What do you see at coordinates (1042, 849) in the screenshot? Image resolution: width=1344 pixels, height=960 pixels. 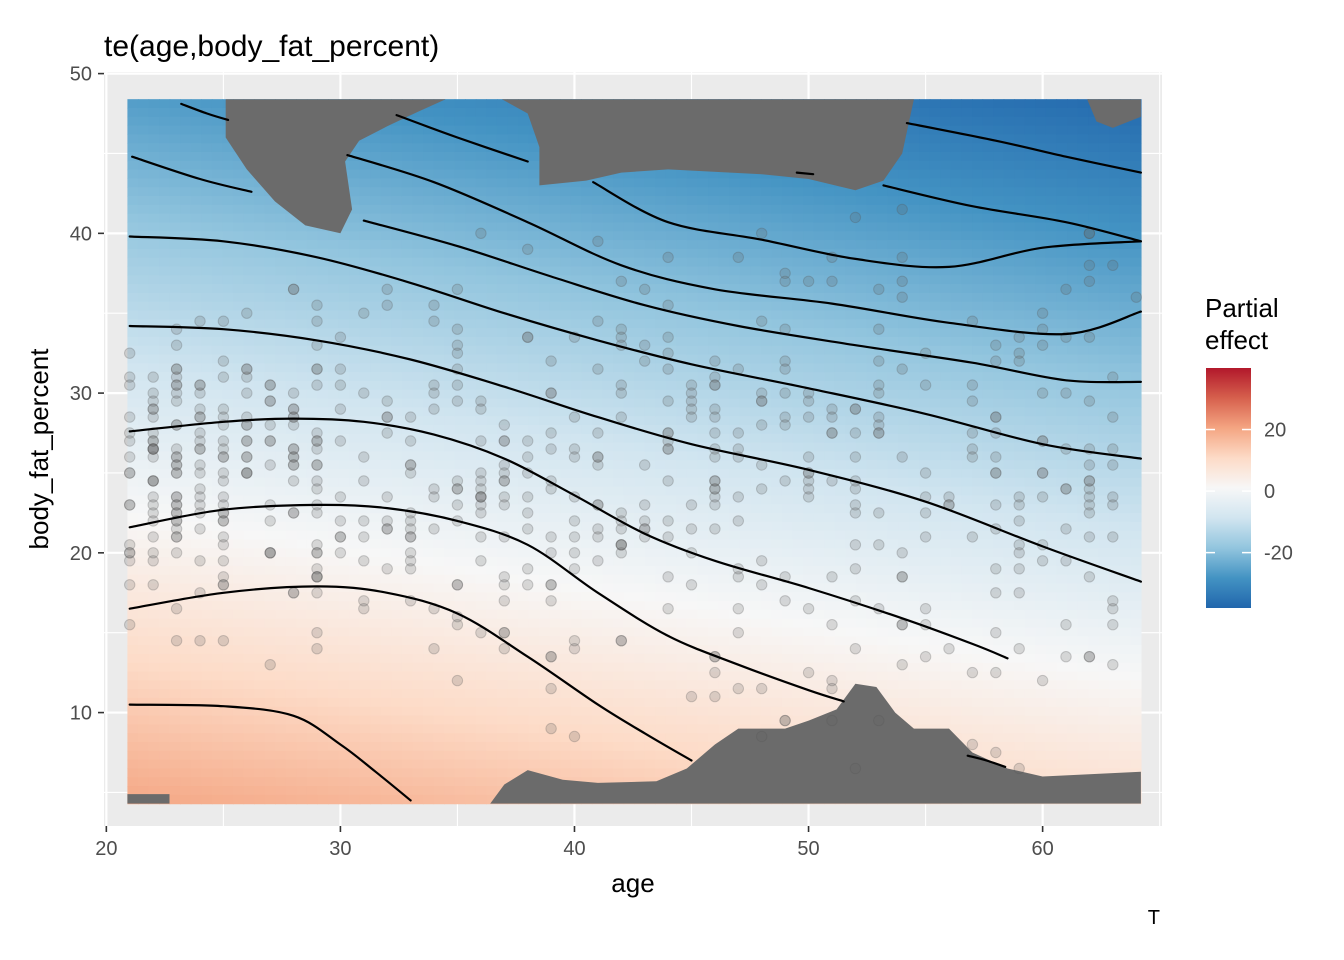 I see `x-tick-label: 60` at bounding box center [1042, 849].